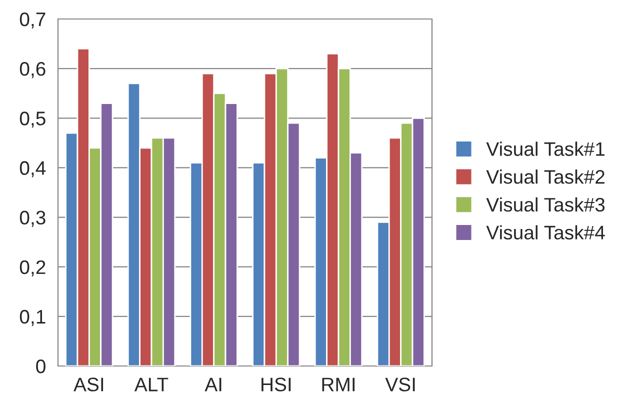  What do you see at coordinates (33, 218) in the screenshot?
I see `y-tick-label: 0,3` at bounding box center [33, 218].